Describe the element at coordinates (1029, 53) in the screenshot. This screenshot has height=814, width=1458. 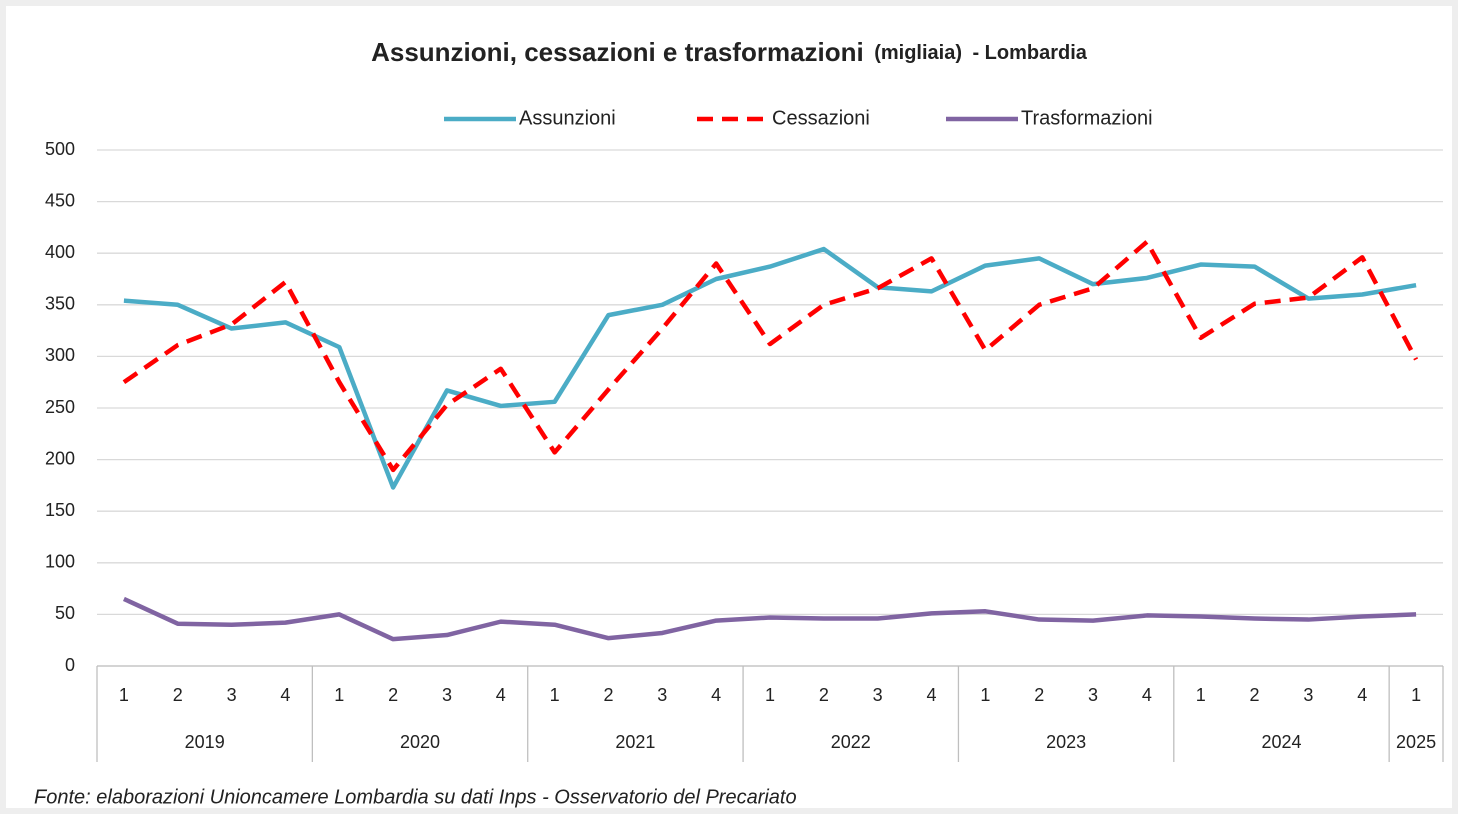
I see `chart-title-suffix: - Lombardia` at that location.